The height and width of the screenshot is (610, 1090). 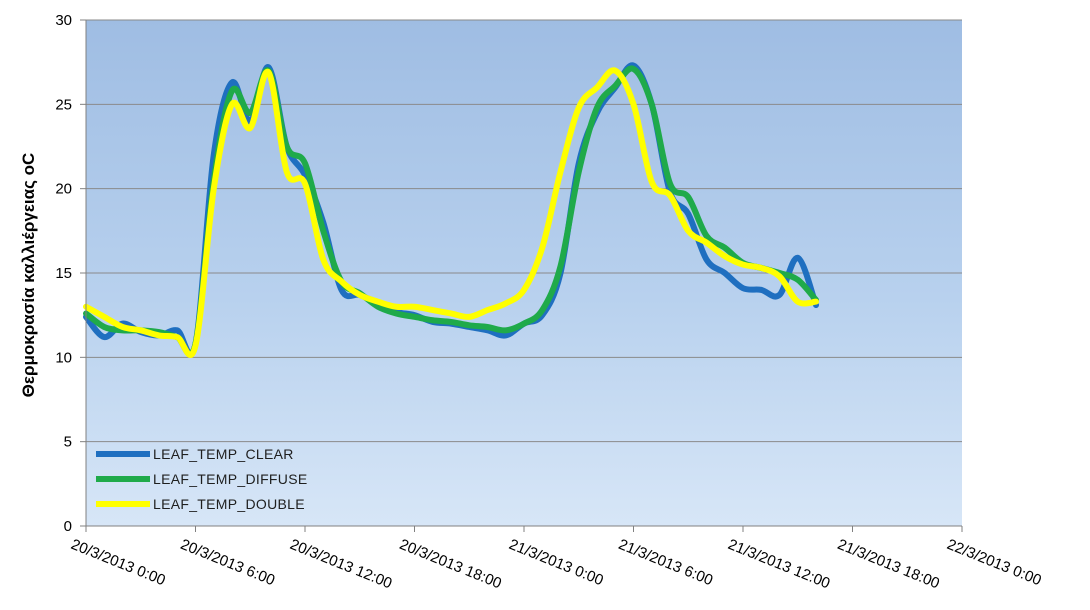 What do you see at coordinates (28, 275) in the screenshot?
I see `y-axis-label: Θερμοκρασία καλλιέργειας oC` at bounding box center [28, 275].